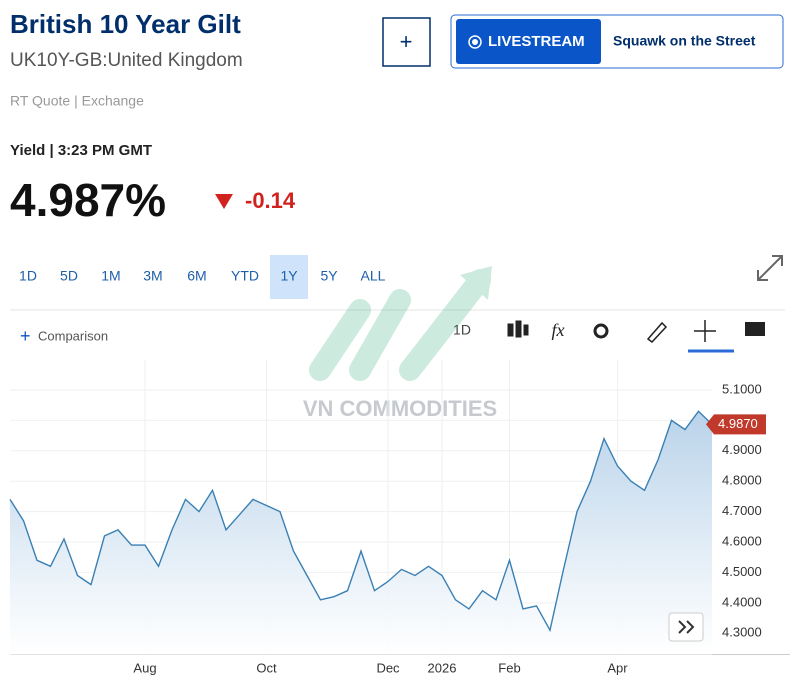  I want to click on range-button: 1Y, so click(289, 276).